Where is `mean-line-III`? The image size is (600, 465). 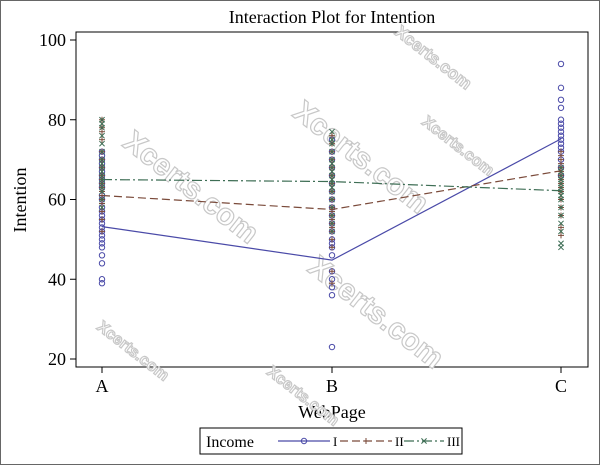 mean-line-III is located at coordinates (331, 185).